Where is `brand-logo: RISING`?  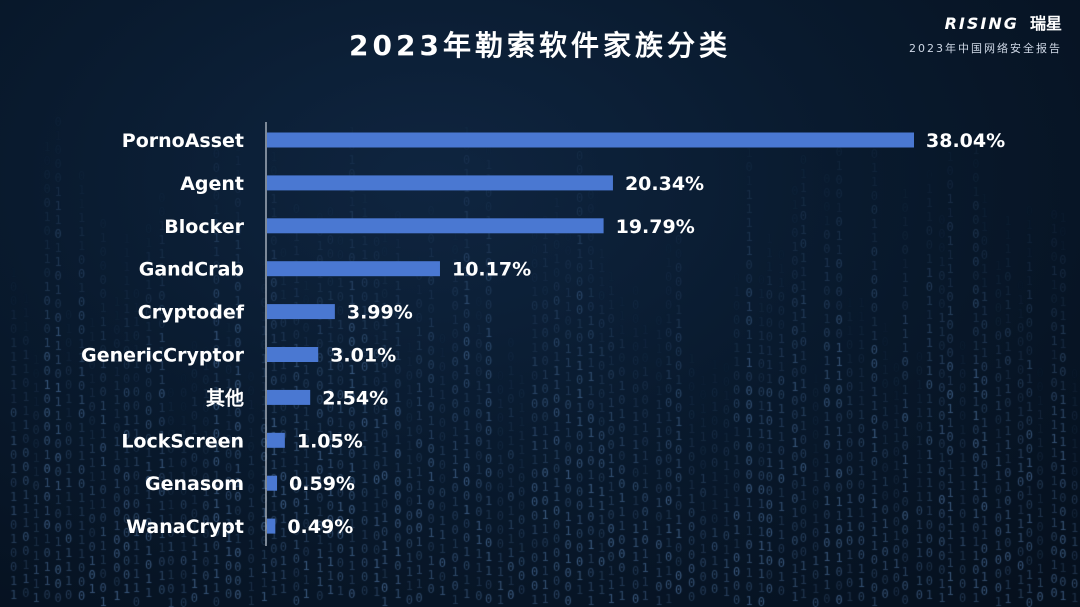
brand-logo: RISING is located at coordinates (981, 23).